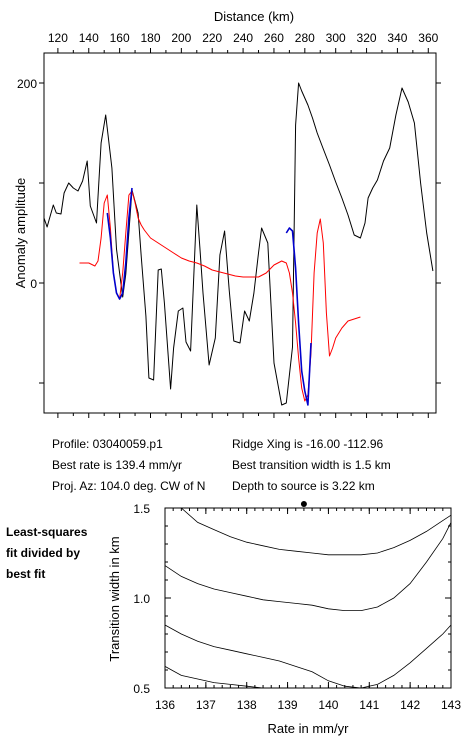  What do you see at coordinates (243, 38) in the screenshot?
I see `profile-x-tick-label: 240` at bounding box center [243, 38].